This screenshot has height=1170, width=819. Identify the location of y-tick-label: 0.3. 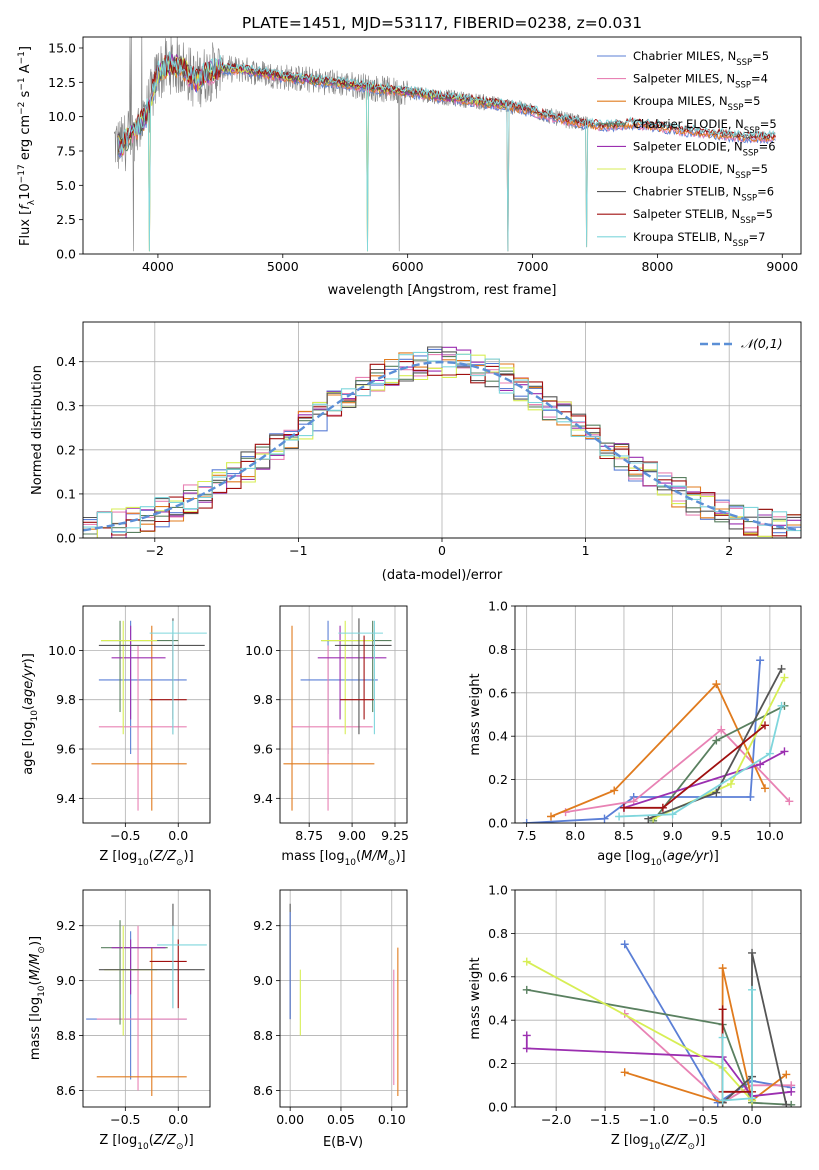
(66, 405).